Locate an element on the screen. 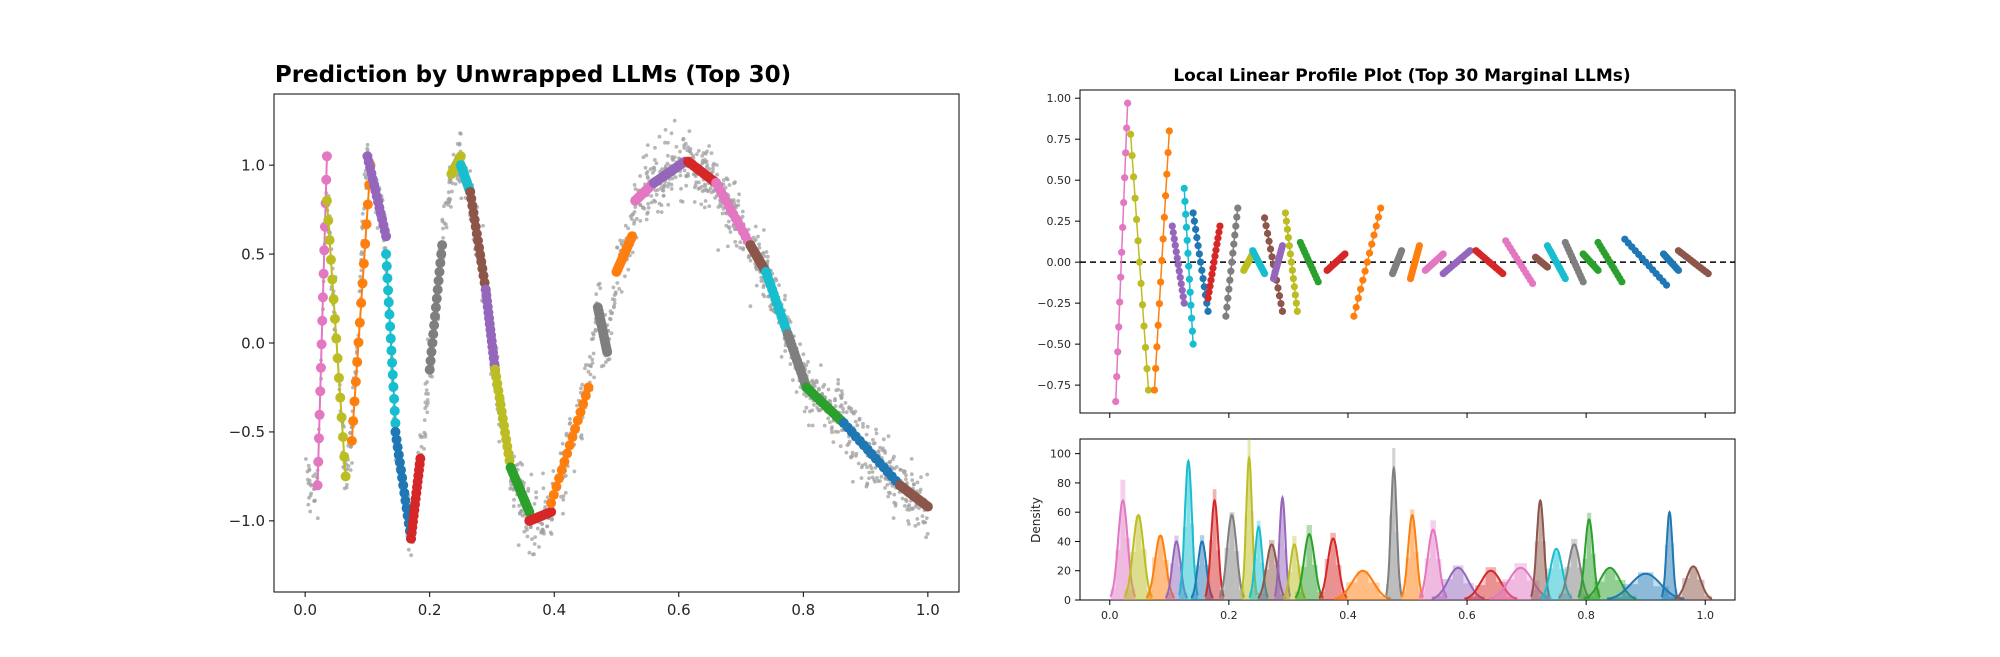 The image size is (2000, 657). y-tick-label: 0.75 is located at coordinates (1059, 139).